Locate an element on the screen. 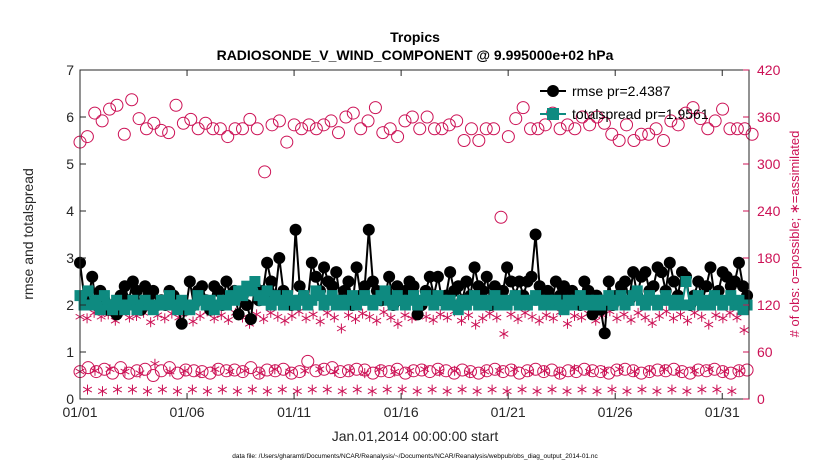  legend-rmse-label: rmse pr=2.4387 is located at coordinates (621, 91).